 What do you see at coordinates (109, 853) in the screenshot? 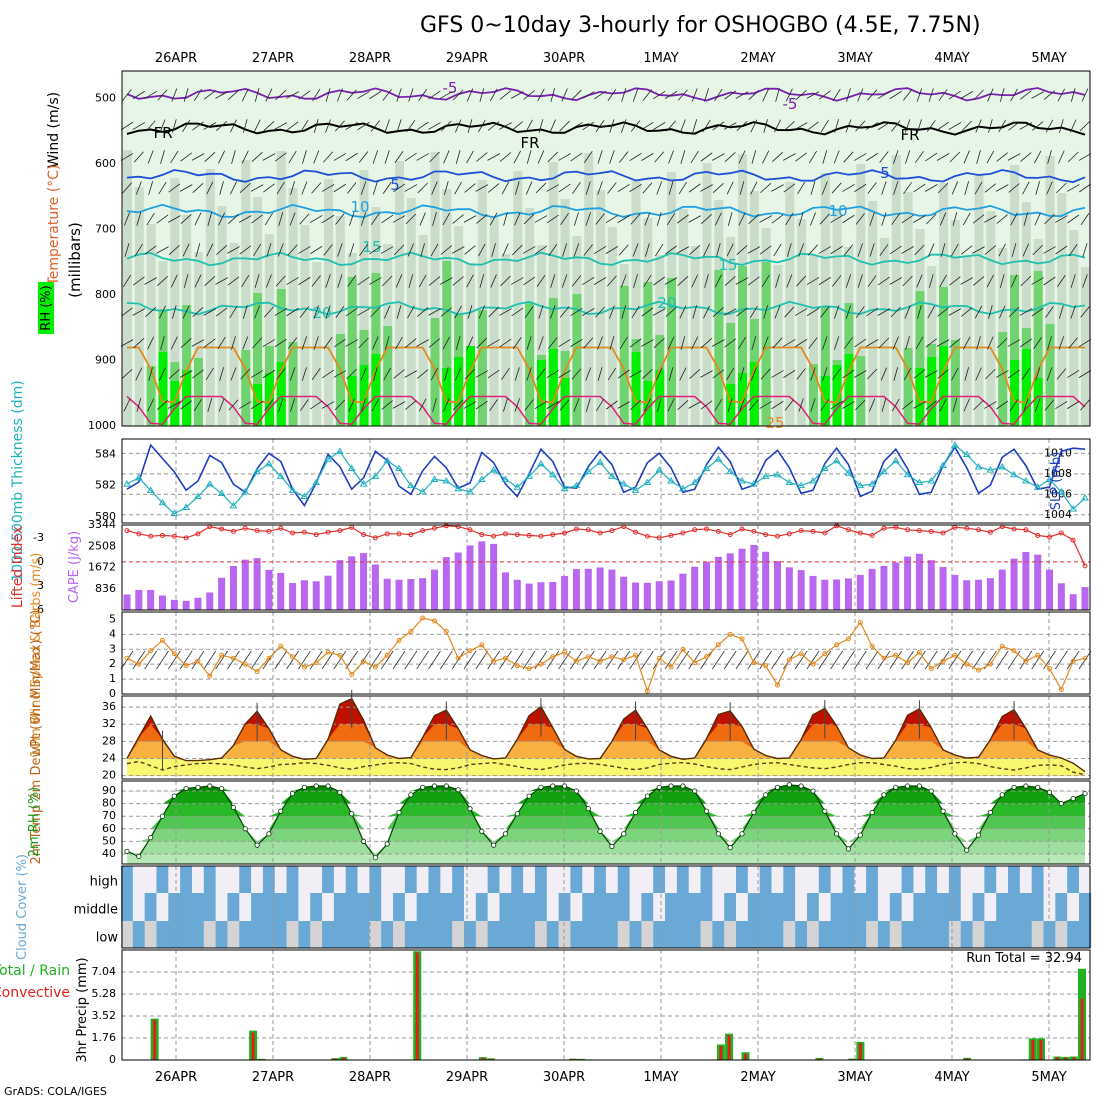
I see `rh-tick: 40` at bounding box center [109, 853].